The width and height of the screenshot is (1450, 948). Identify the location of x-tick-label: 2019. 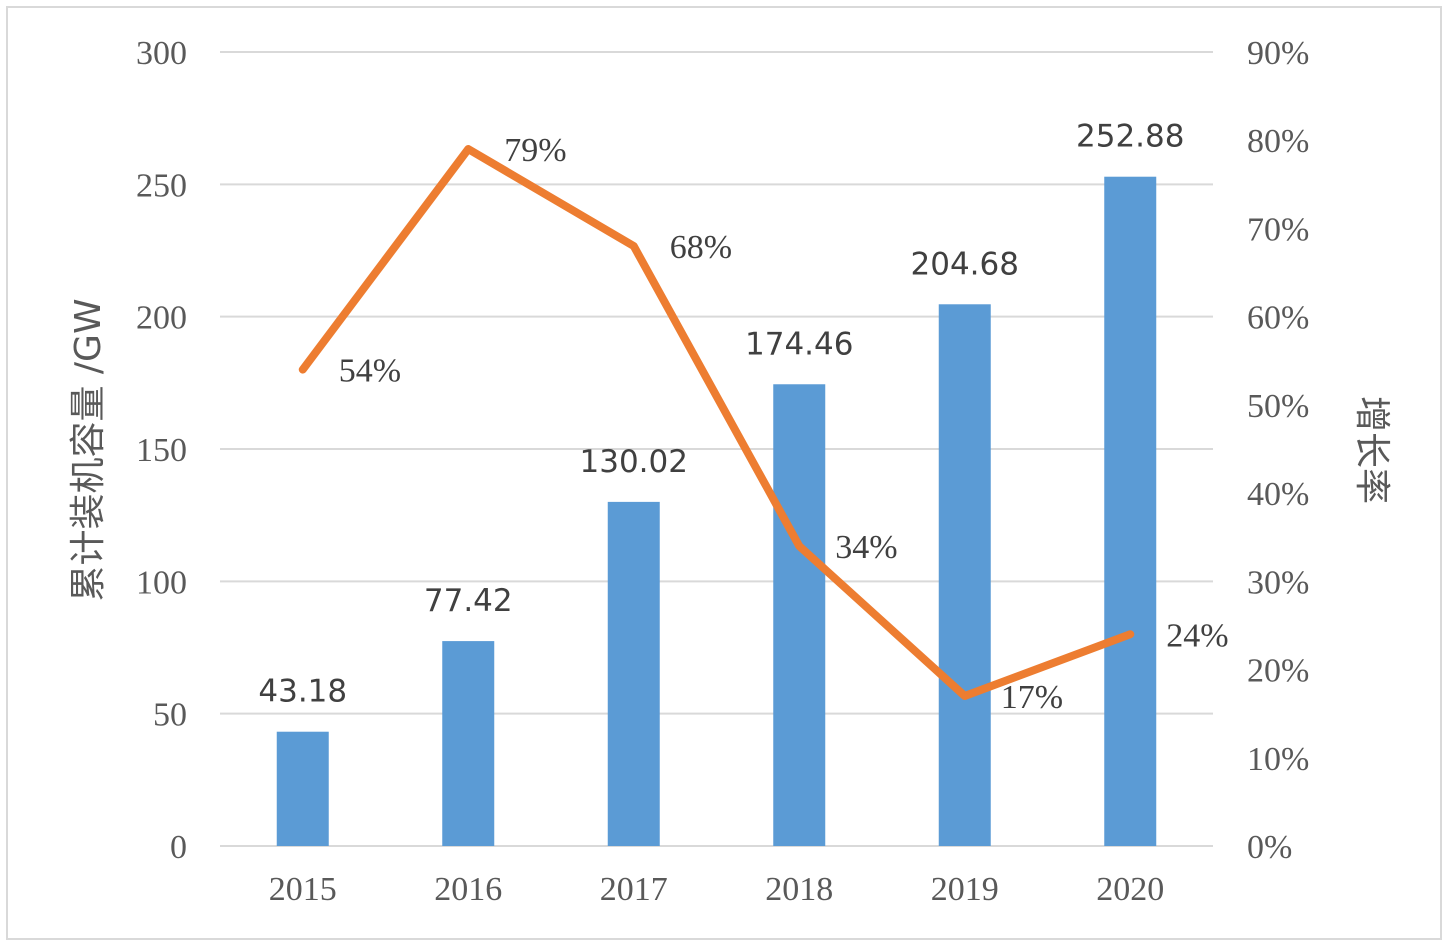
(965, 889).